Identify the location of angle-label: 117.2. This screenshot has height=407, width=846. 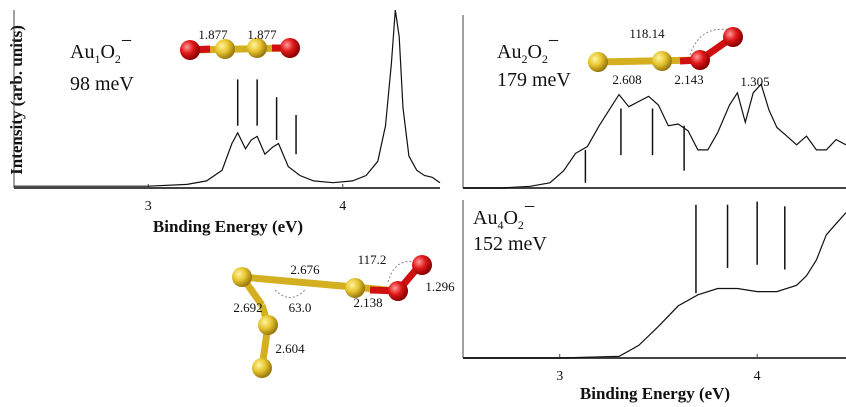
(372, 259).